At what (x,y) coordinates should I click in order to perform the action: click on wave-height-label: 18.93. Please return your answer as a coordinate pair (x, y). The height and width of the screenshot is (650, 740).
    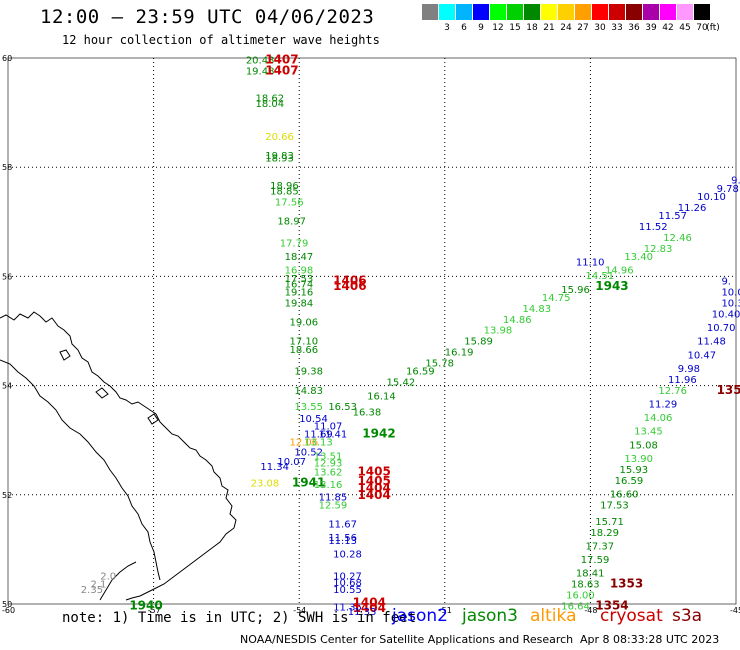
    Looking at the image, I should click on (279, 159).